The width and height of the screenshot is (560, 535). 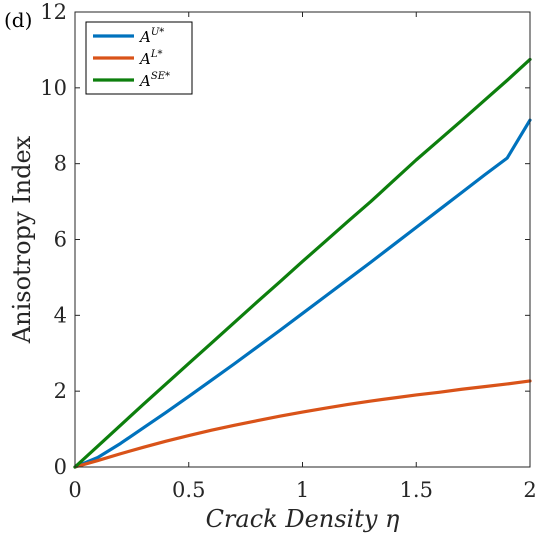 I want to click on x-tick-label: 1, so click(x=302, y=490).